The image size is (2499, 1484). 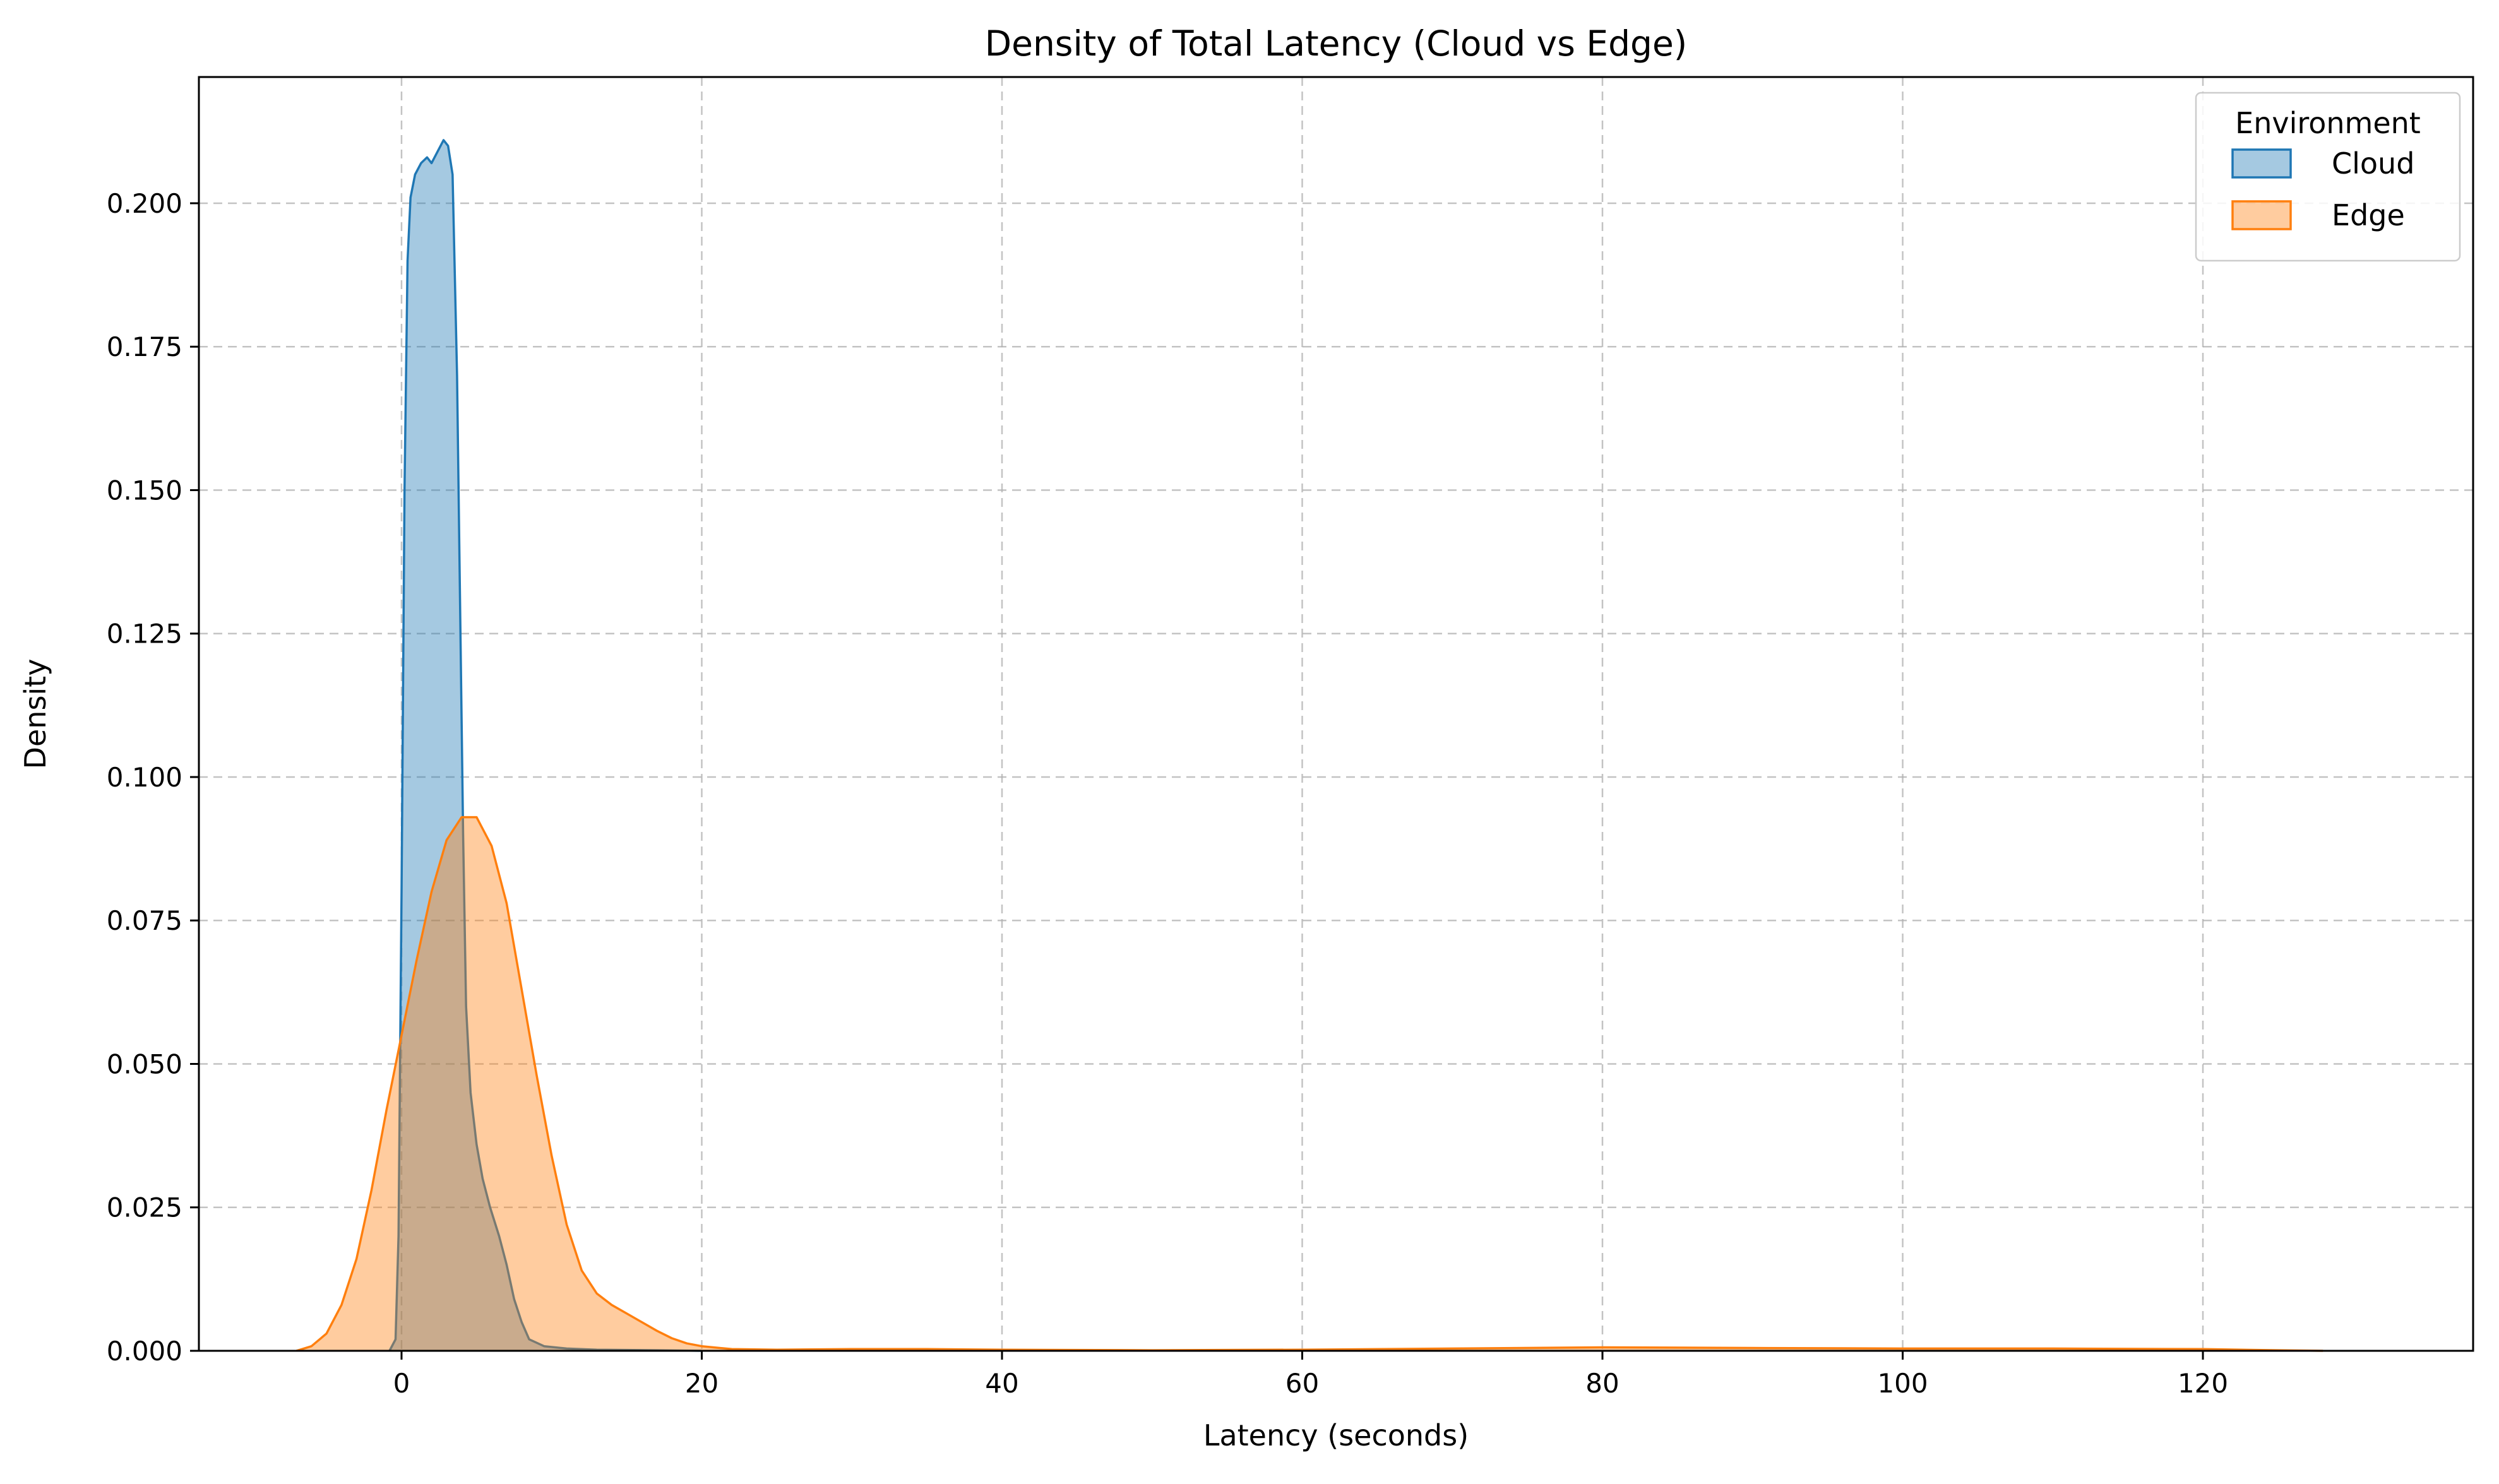 I want to click on y-tick-label: 0.125, so click(x=144, y=634).